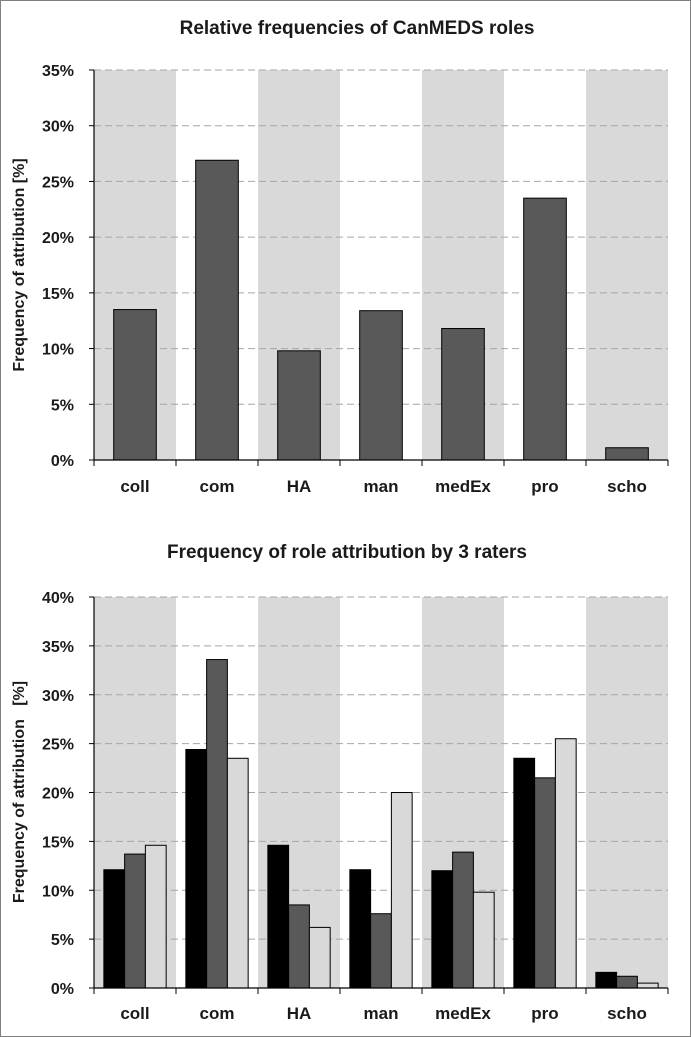  What do you see at coordinates (217, 310) in the screenshot?
I see `bar-com` at bounding box center [217, 310].